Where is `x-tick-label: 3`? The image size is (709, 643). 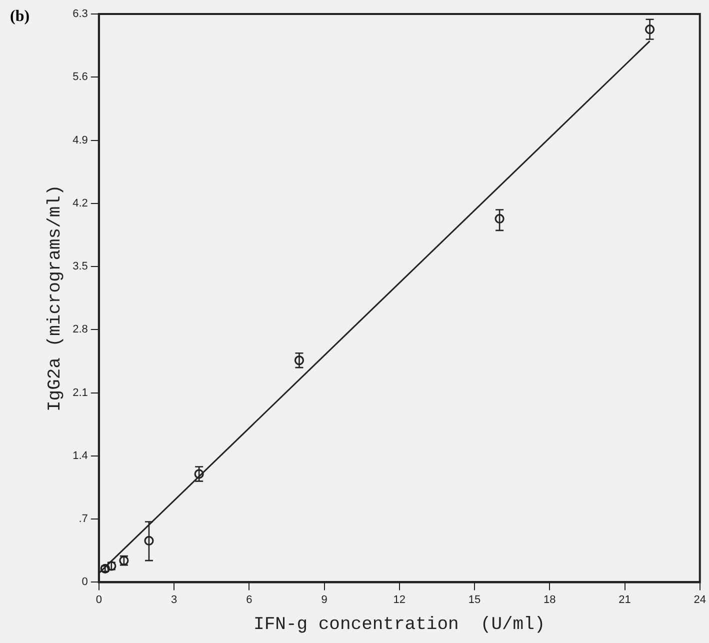 x-tick-label: 3 is located at coordinates (174, 600).